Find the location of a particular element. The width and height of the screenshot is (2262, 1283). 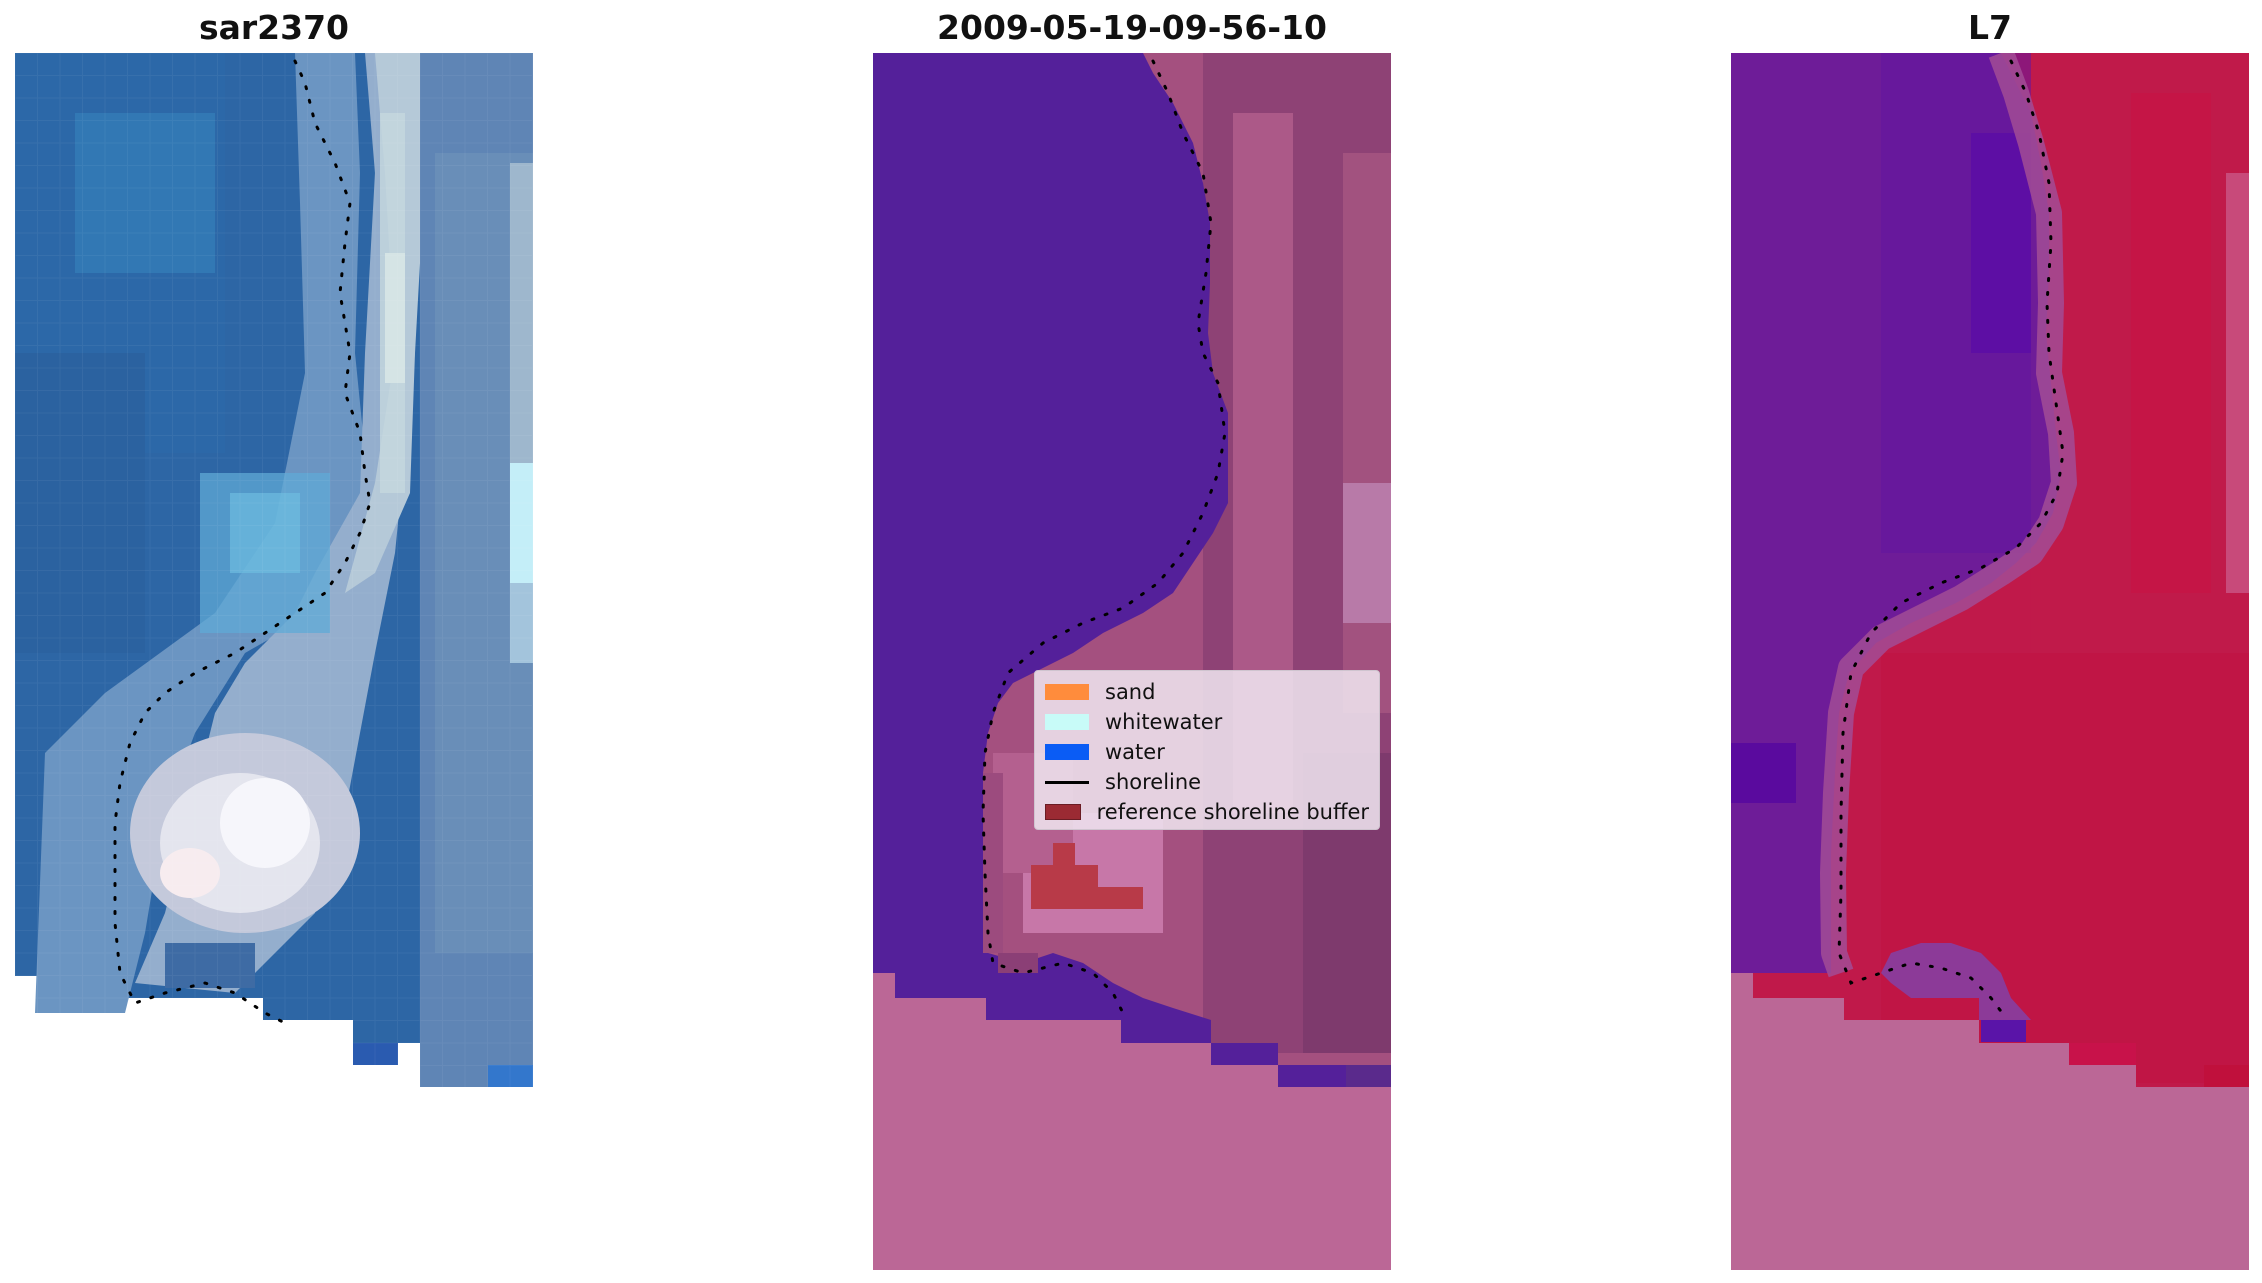

legend-item-water: water is located at coordinates (1207, 752).